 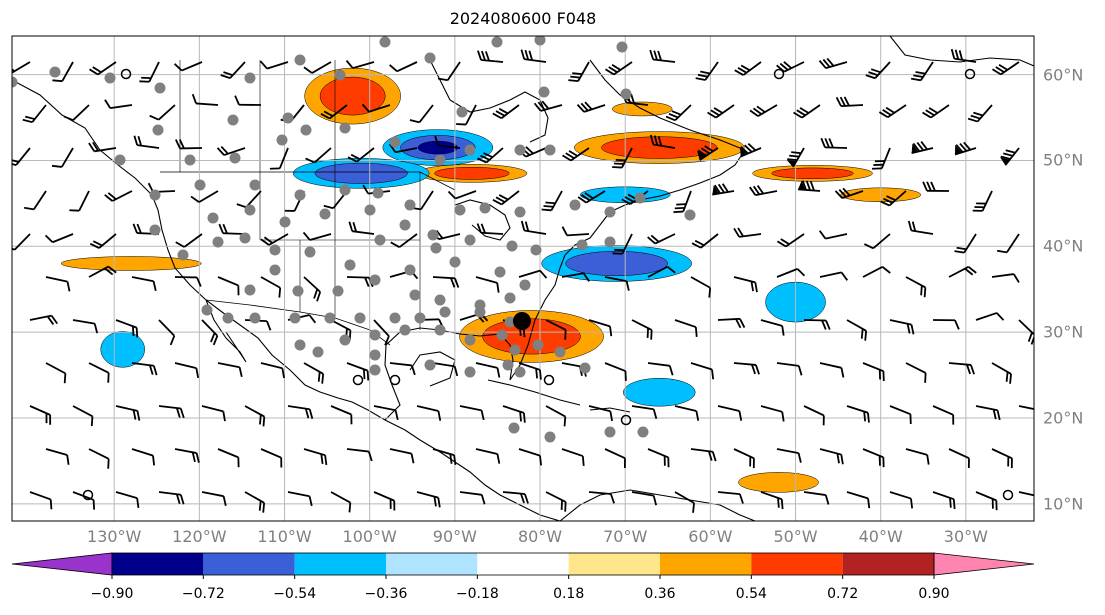 What do you see at coordinates (482, 220) in the screenshot?
I see `great-lakes` at bounding box center [482, 220].